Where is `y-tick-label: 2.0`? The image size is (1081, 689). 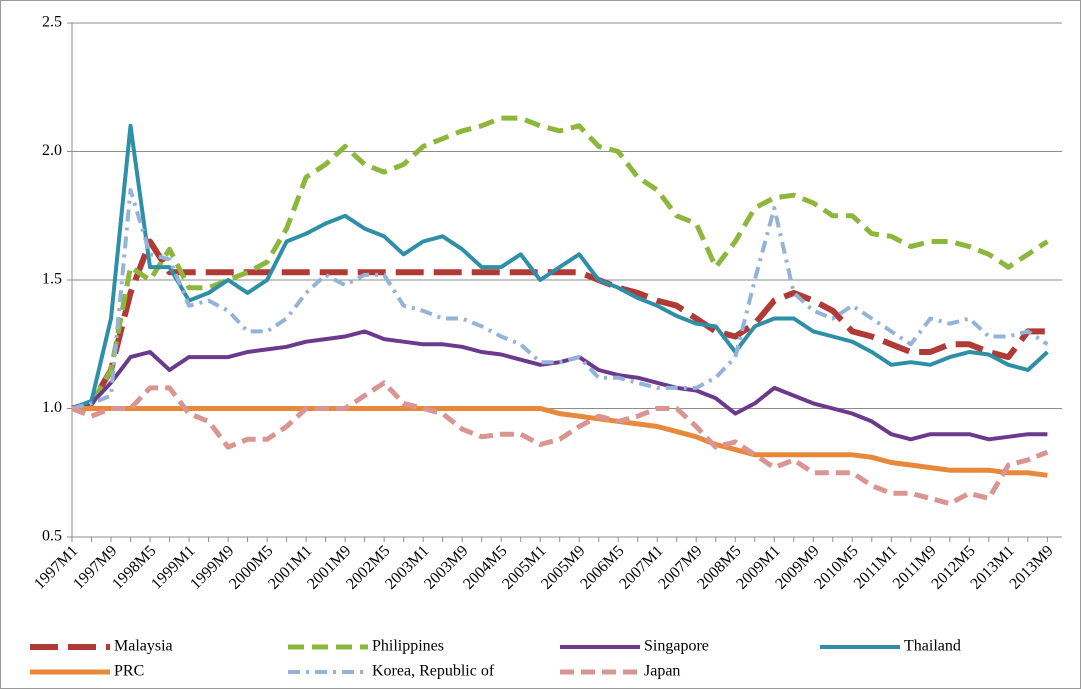 y-tick-label: 2.0 is located at coordinates (52, 150).